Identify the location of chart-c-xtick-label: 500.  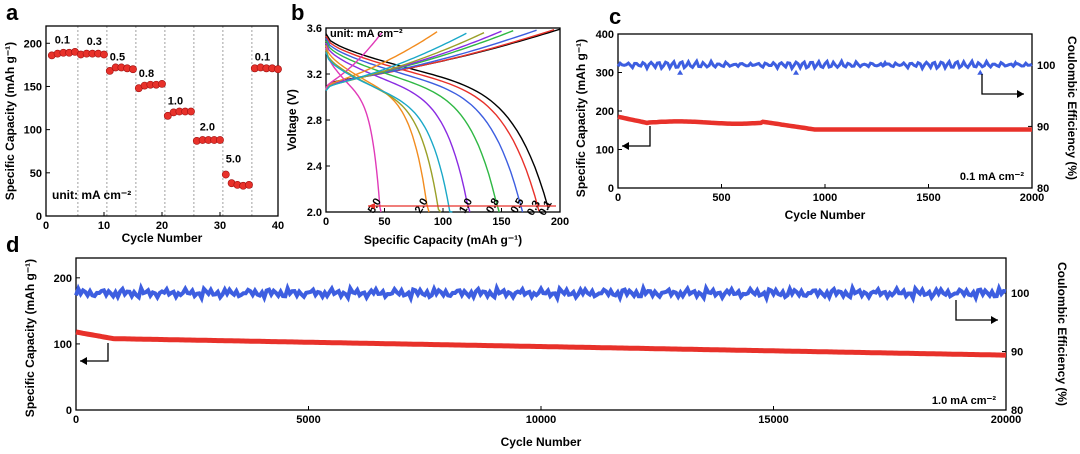
(721, 198).